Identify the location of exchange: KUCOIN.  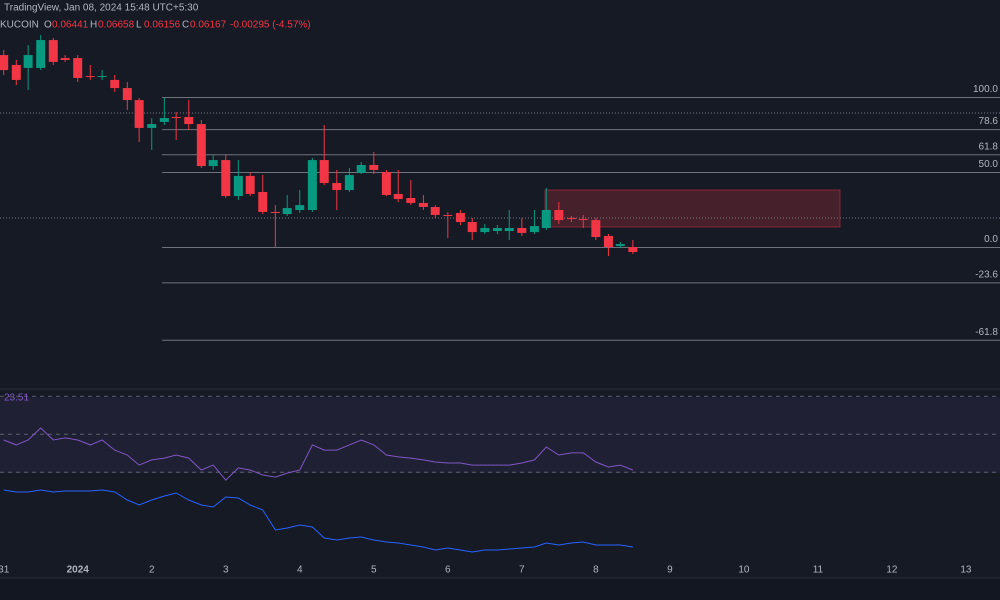
(19, 25).